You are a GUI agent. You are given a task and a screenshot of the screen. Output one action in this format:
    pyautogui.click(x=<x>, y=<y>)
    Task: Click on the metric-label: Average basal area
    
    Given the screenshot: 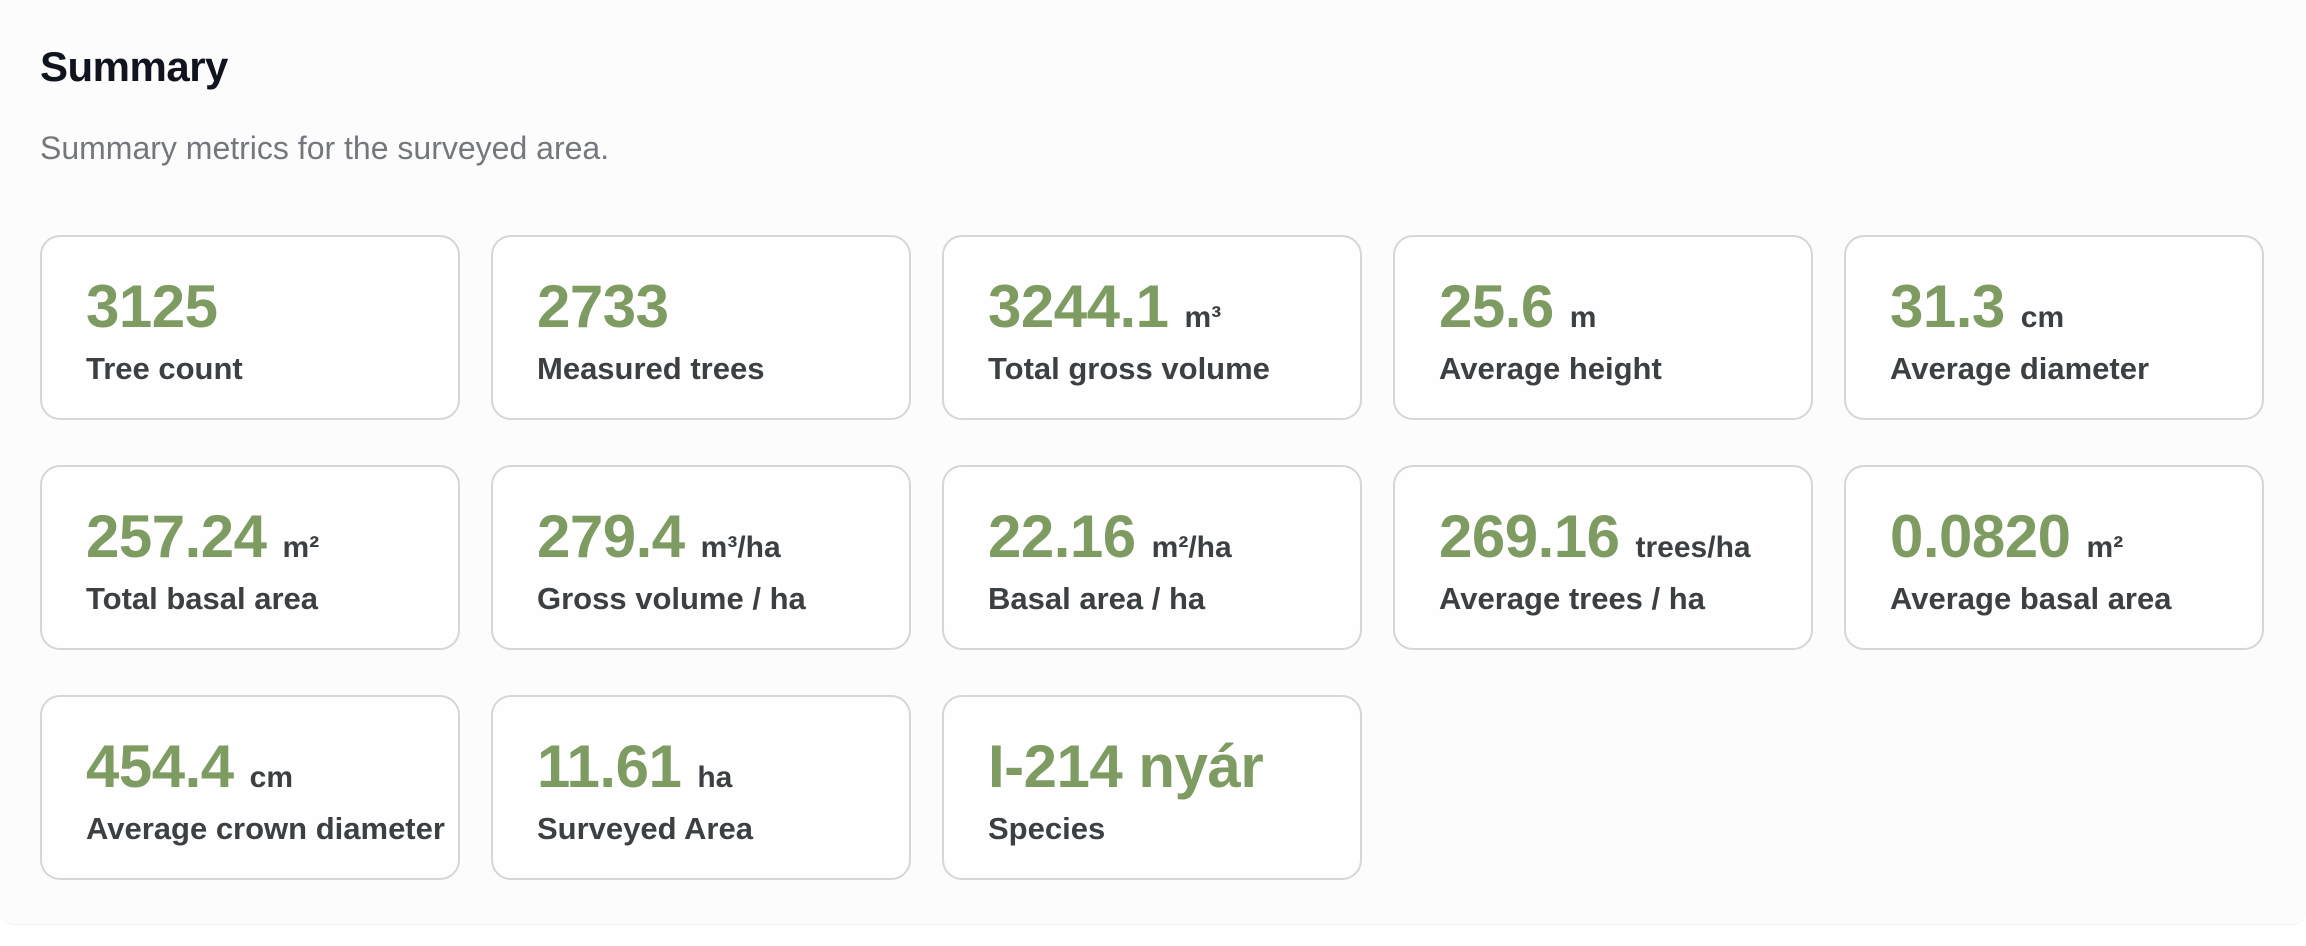 What is the action you would take?
    pyautogui.click(x=2031, y=598)
    